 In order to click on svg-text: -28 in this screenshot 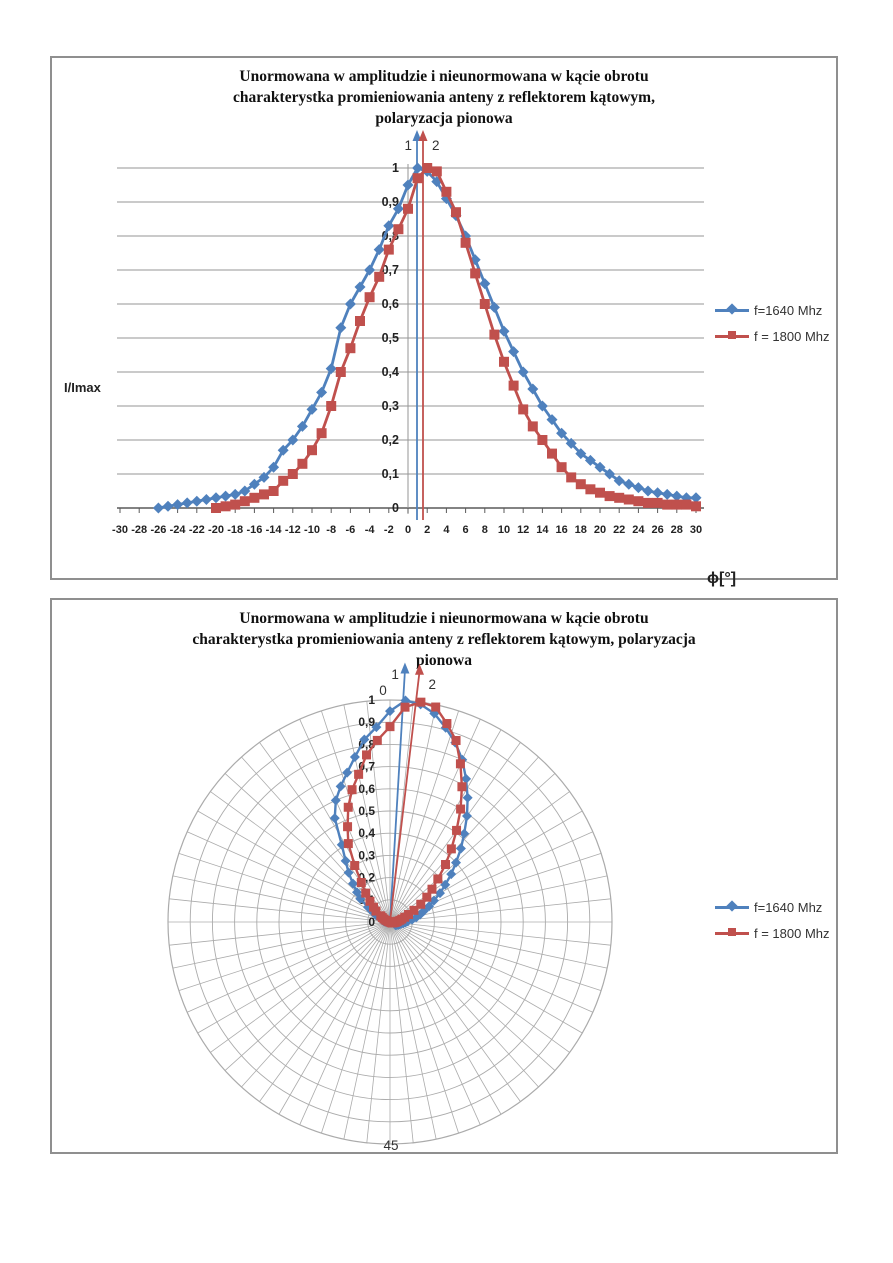, I will do `click(139, 530)`.